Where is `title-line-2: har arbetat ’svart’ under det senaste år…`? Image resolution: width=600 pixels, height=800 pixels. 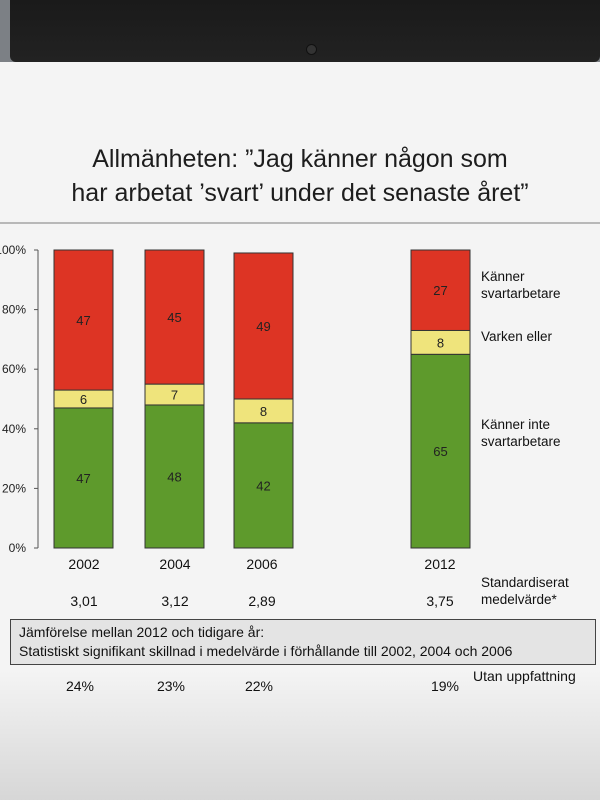 title-line-2: har arbetat ’svart’ under det senaste år… is located at coordinates (300, 193).